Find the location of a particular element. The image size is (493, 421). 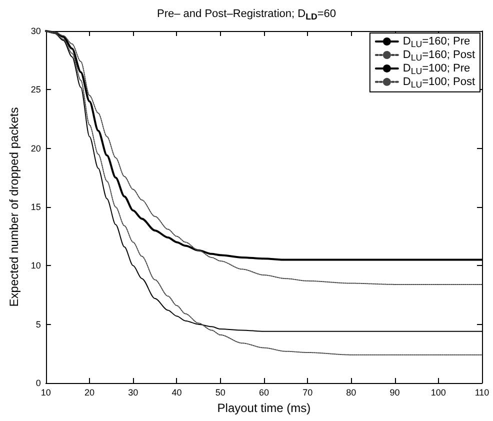

x-tick-label: 90 is located at coordinates (395, 393).